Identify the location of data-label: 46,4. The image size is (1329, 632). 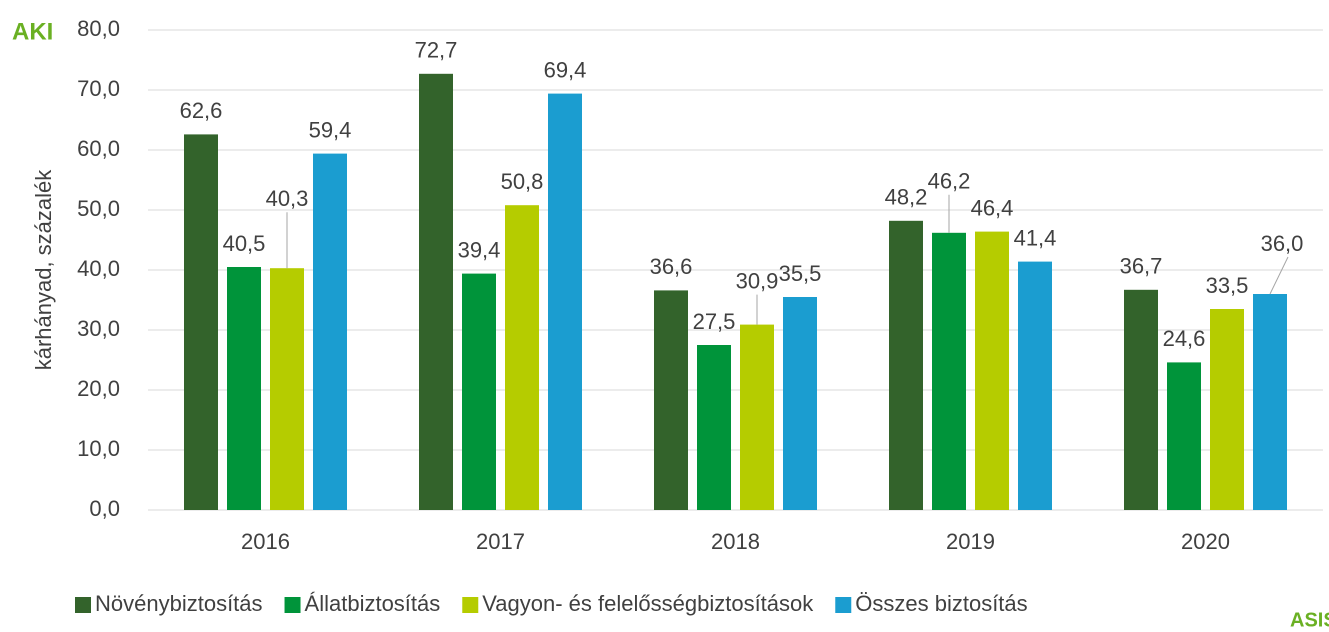
(992, 207).